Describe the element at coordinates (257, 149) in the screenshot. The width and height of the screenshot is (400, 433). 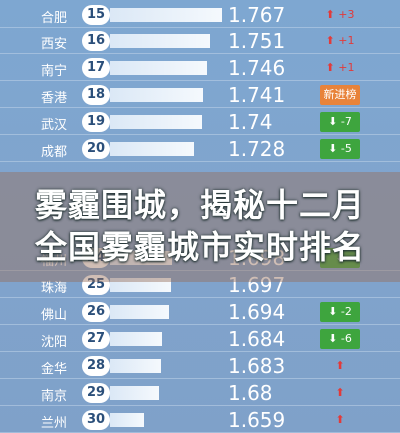
I see `value-label: 1.728` at that location.